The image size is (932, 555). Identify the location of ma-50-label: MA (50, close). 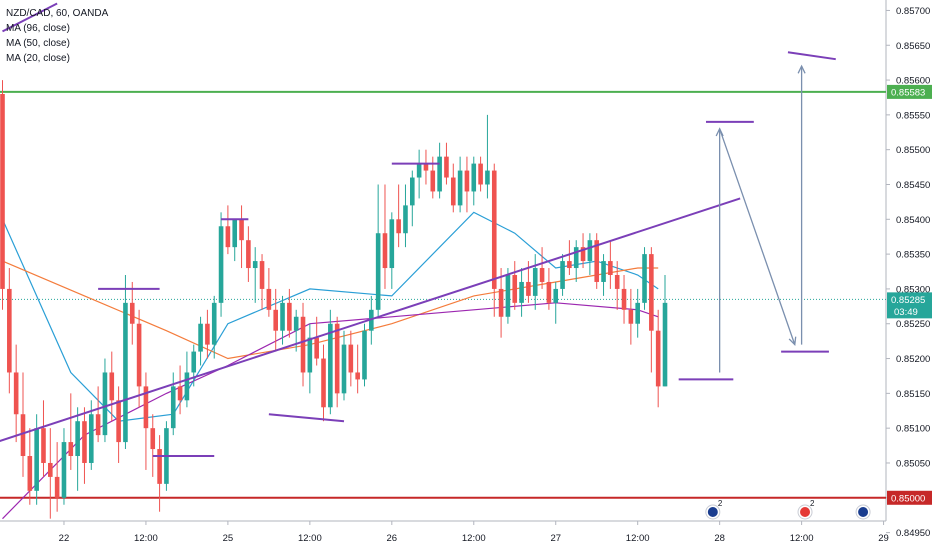
(38, 43).